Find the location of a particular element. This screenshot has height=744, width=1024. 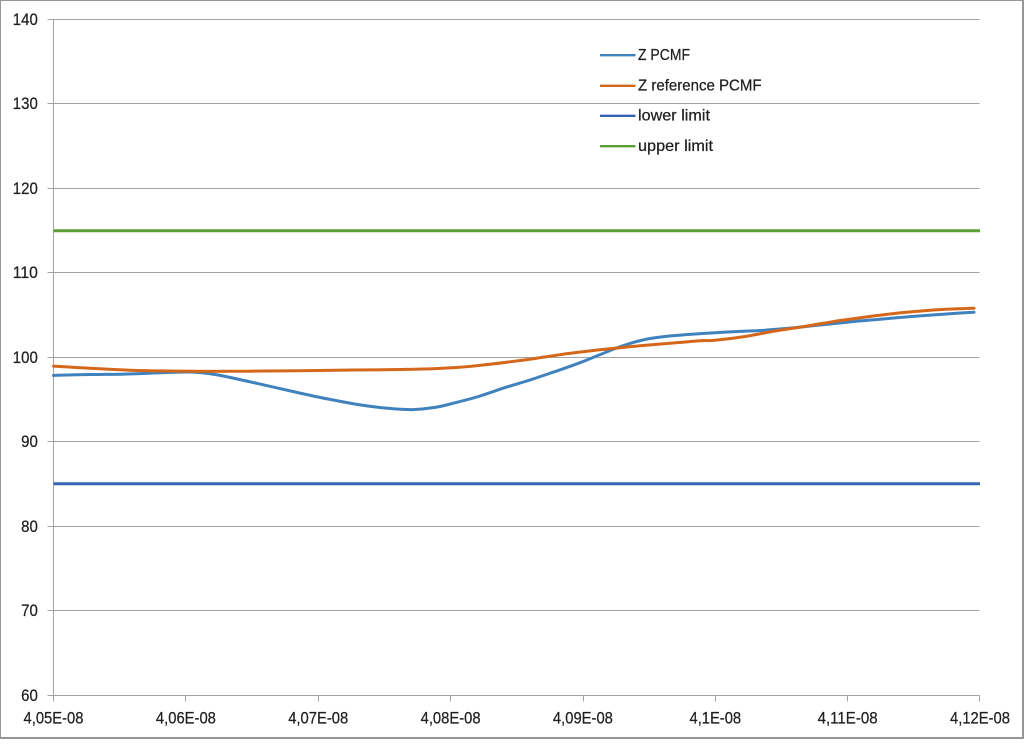

svg-text: 4,11E-08 is located at coordinates (848, 717).